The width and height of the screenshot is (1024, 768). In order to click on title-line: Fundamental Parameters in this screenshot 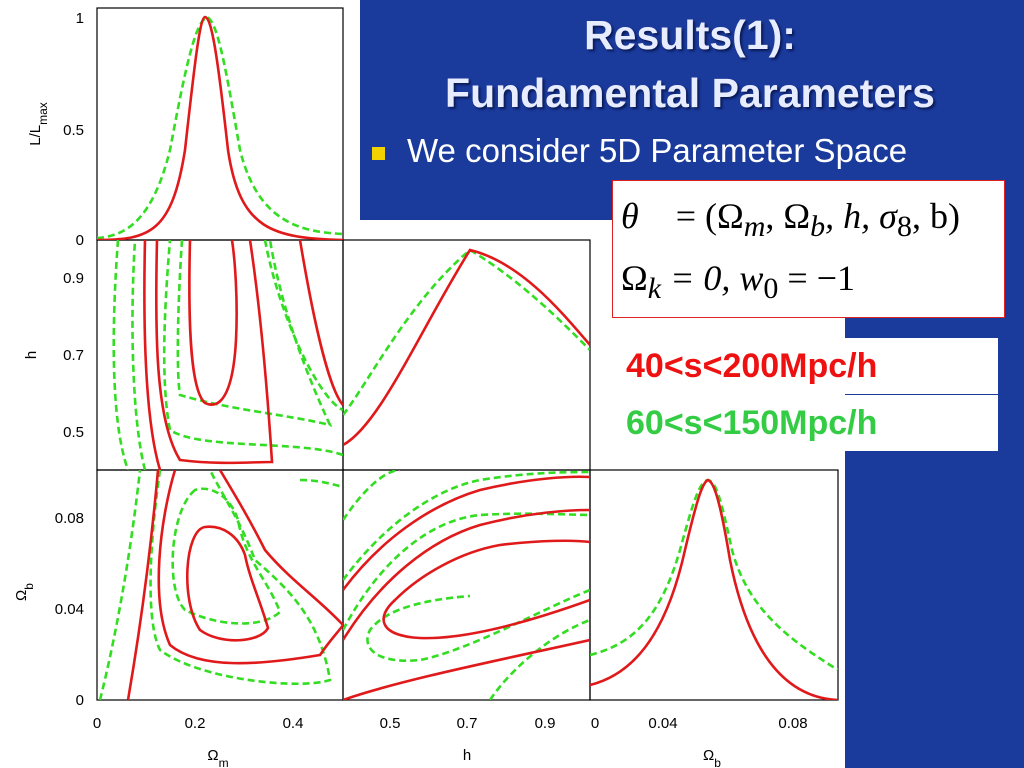, I will do `click(690, 93)`.